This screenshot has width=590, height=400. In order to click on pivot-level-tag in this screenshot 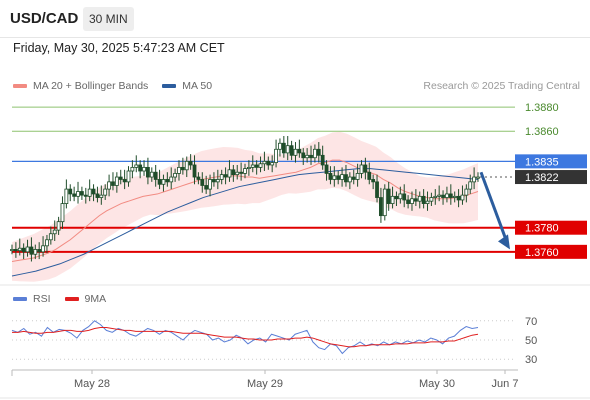, I will do `click(551, 161)`.